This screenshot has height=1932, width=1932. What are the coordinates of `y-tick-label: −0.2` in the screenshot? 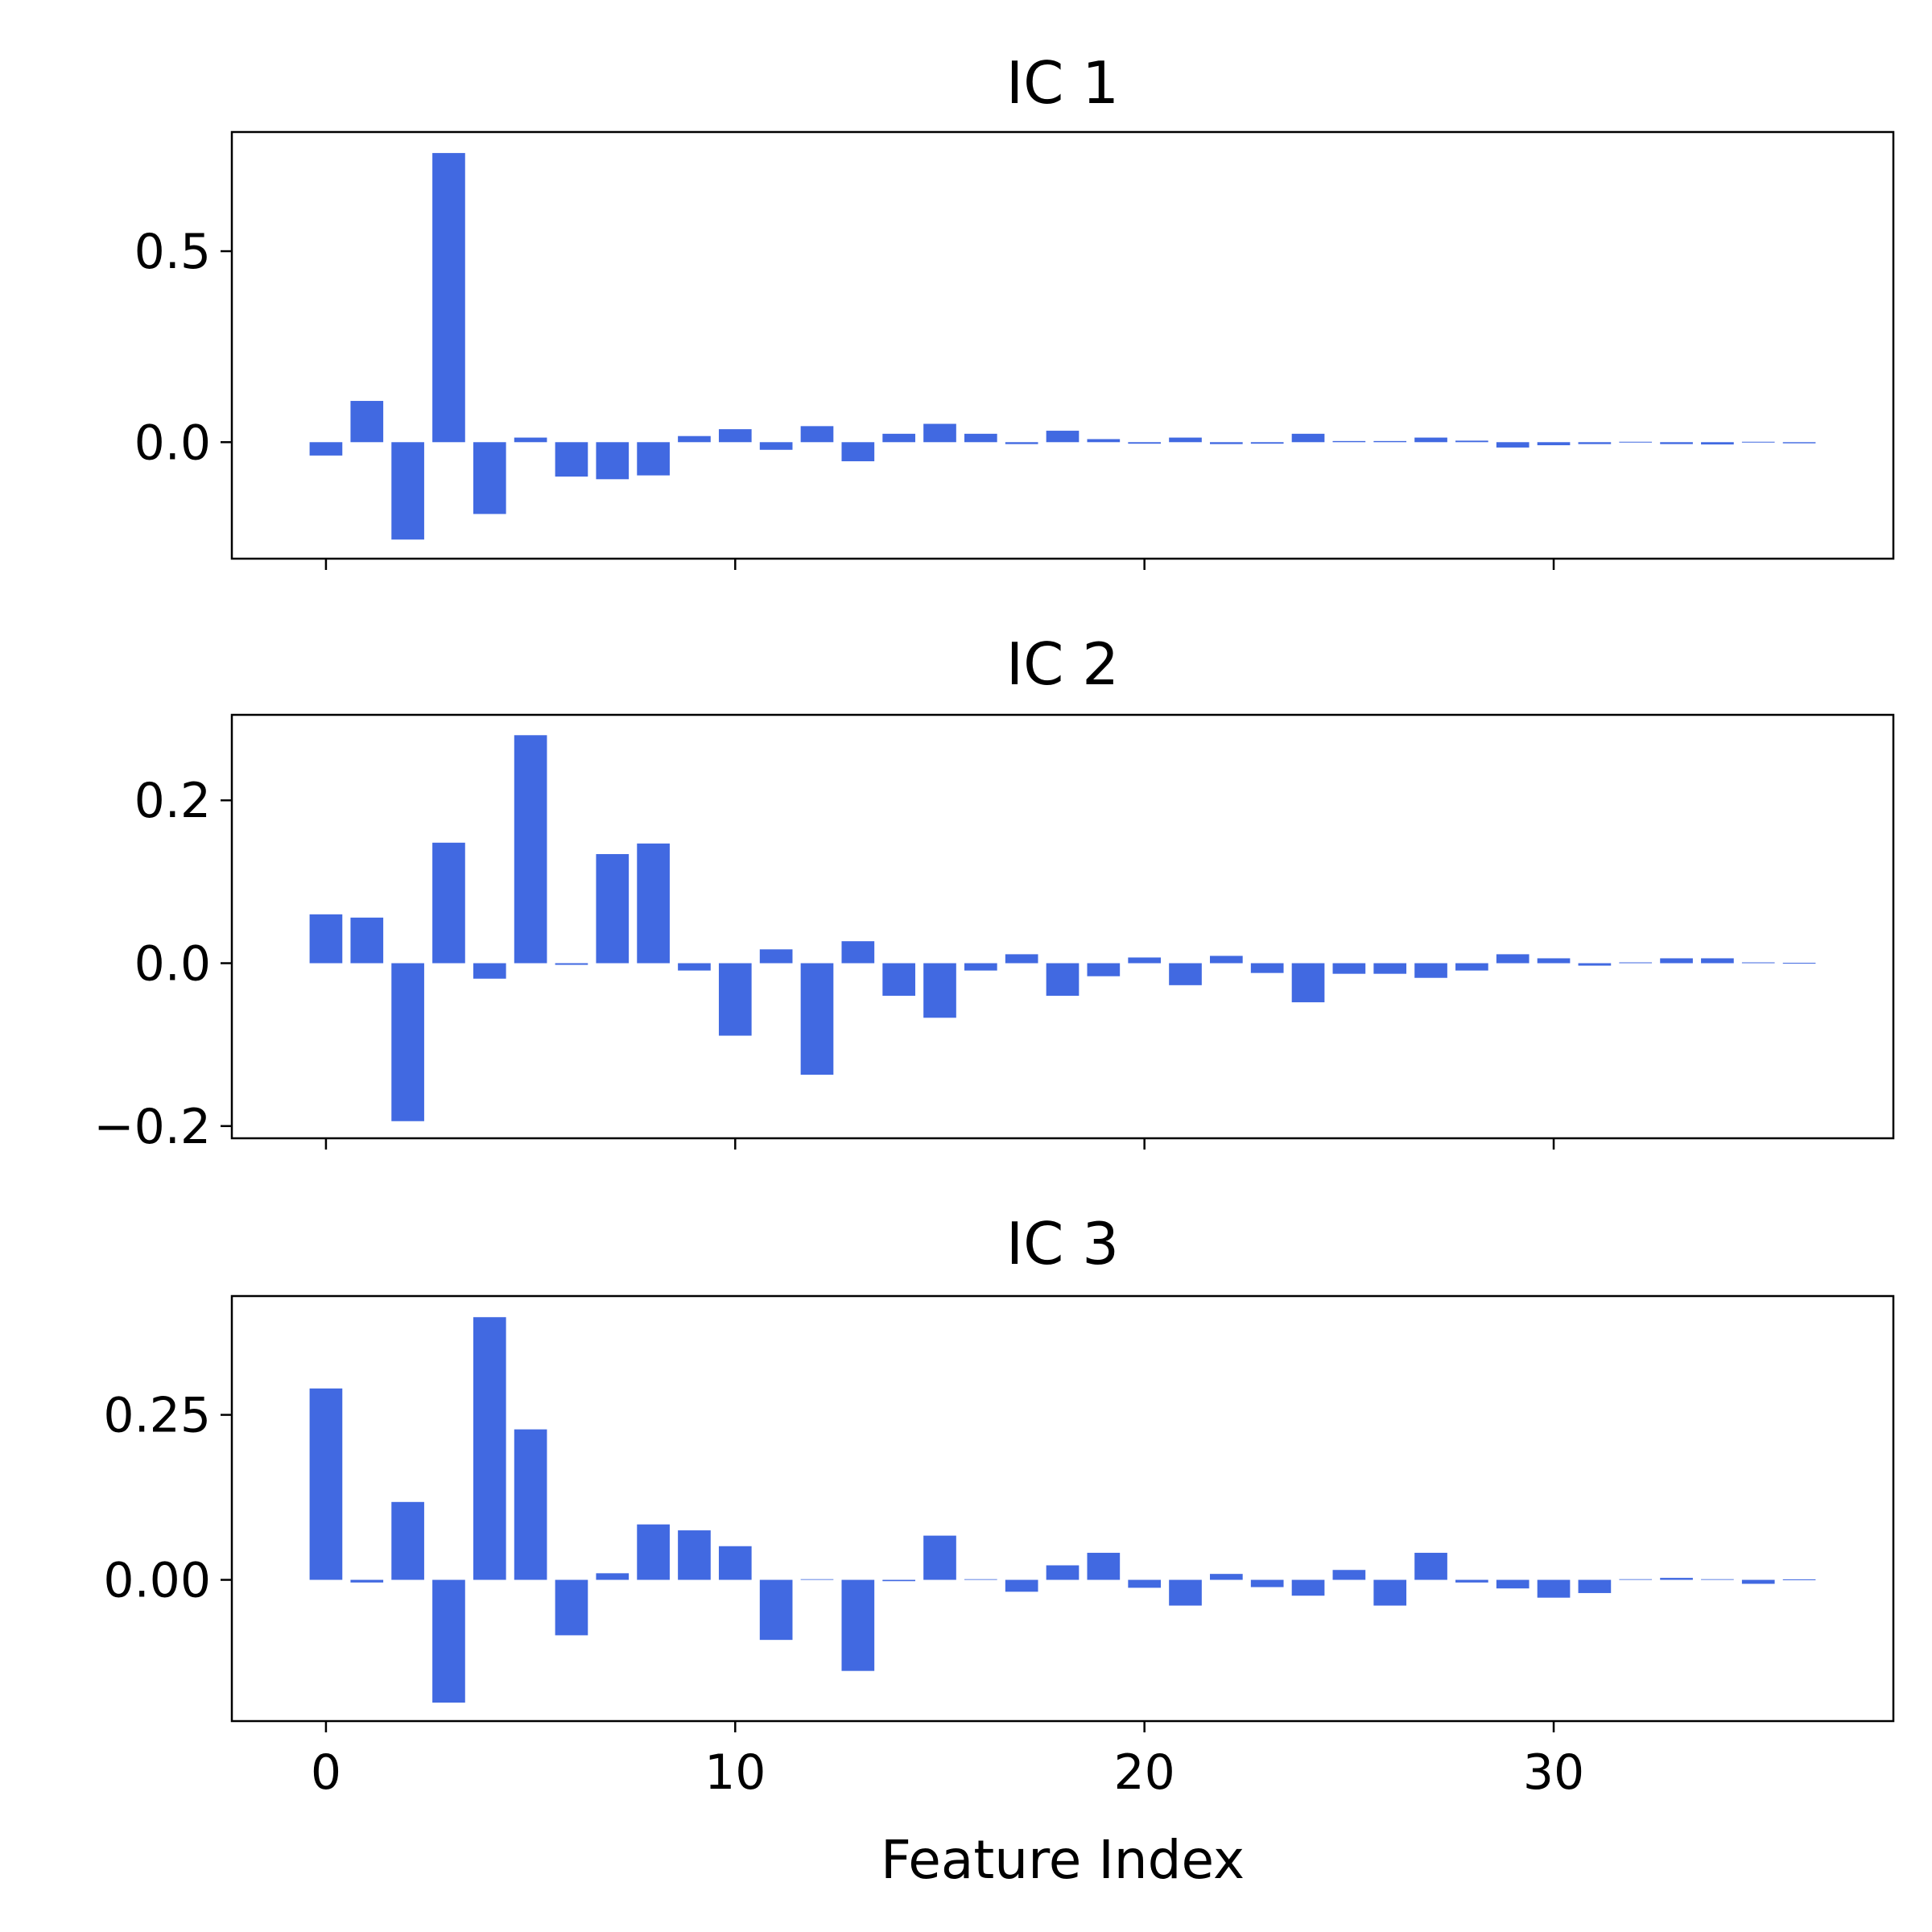 It's located at (152, 1127).